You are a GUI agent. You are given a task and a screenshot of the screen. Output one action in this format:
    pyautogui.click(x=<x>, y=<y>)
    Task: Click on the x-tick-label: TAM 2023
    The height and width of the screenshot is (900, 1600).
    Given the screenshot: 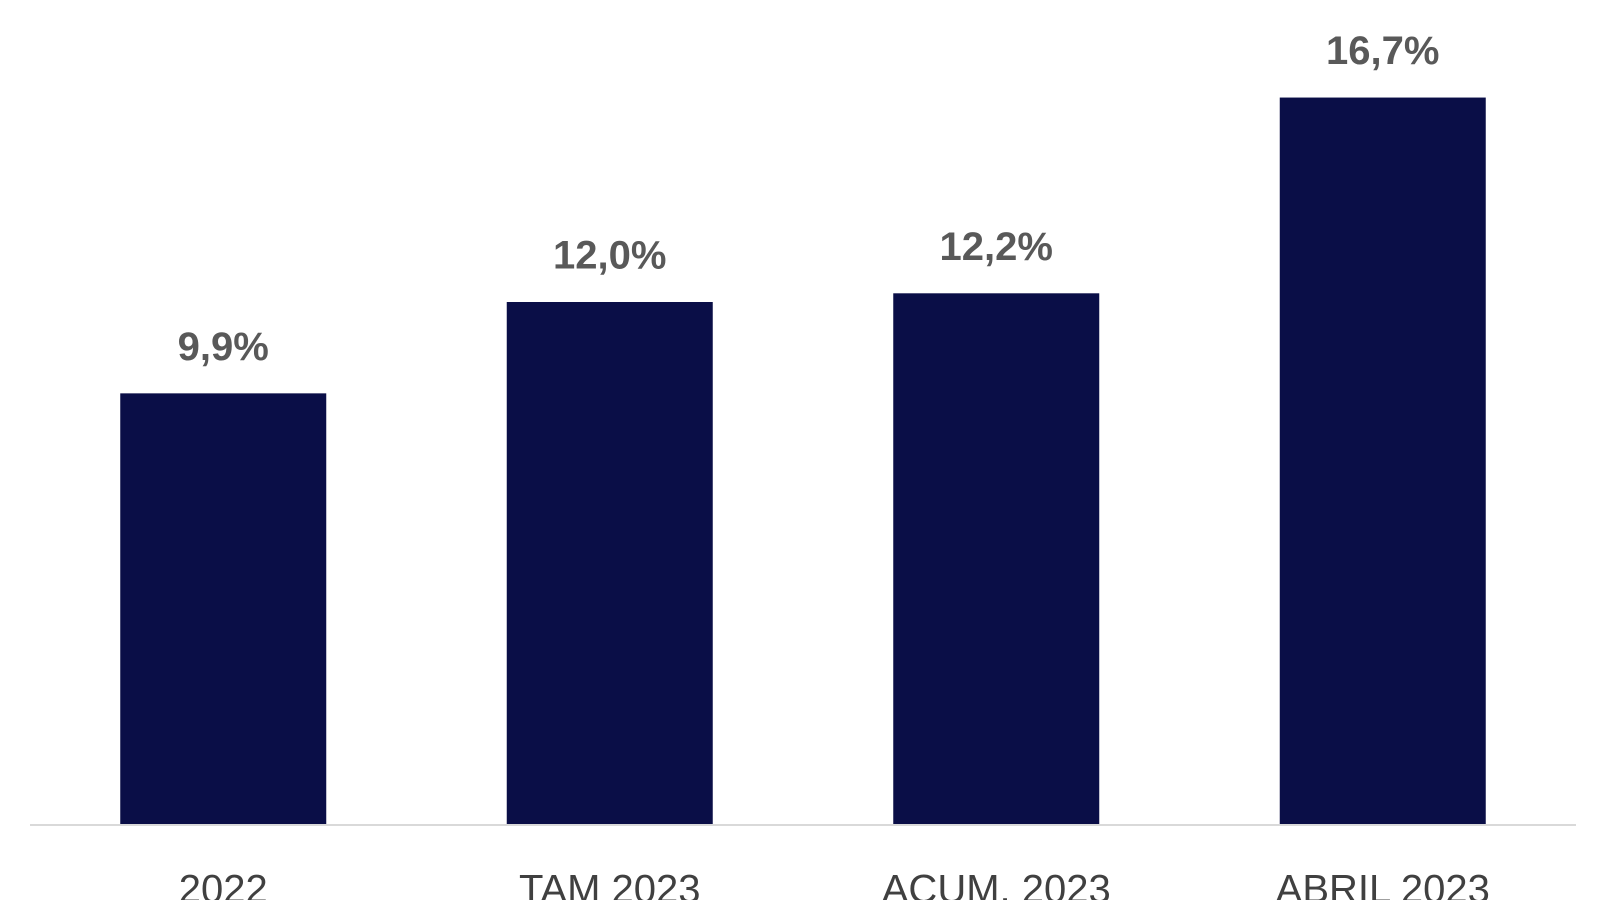 What is the action you would take?
    pyautogui.click(x=610, y=884)
    